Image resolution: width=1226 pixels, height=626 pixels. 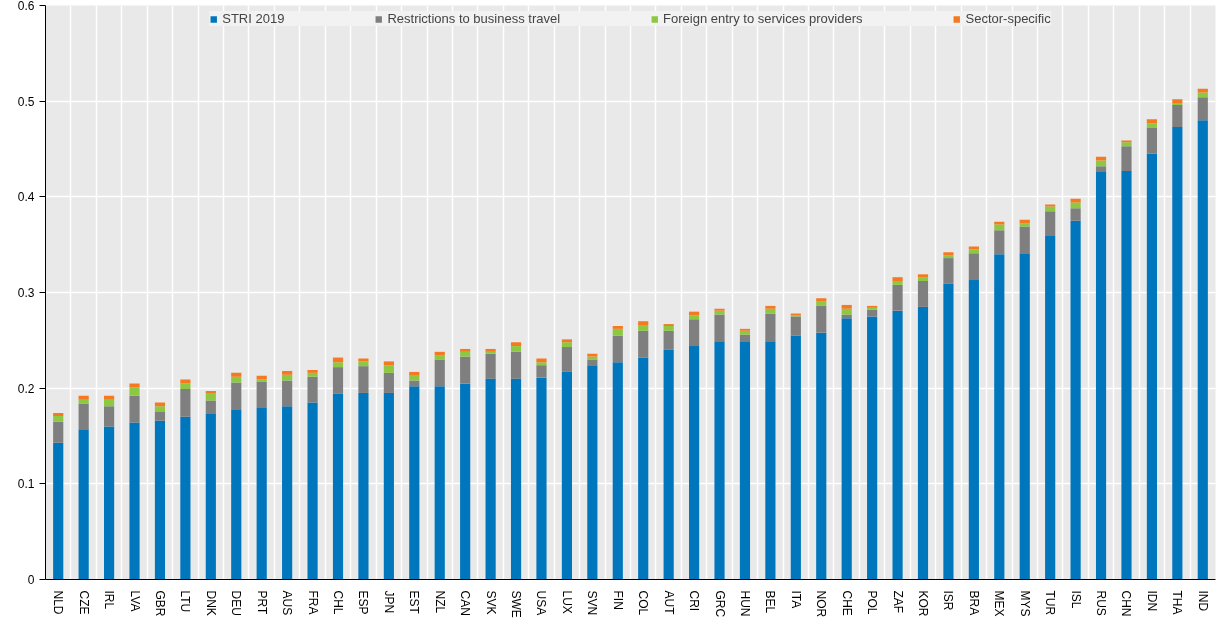 I want to click on y-tick-label: 0.1, so click(x=26, y=484).